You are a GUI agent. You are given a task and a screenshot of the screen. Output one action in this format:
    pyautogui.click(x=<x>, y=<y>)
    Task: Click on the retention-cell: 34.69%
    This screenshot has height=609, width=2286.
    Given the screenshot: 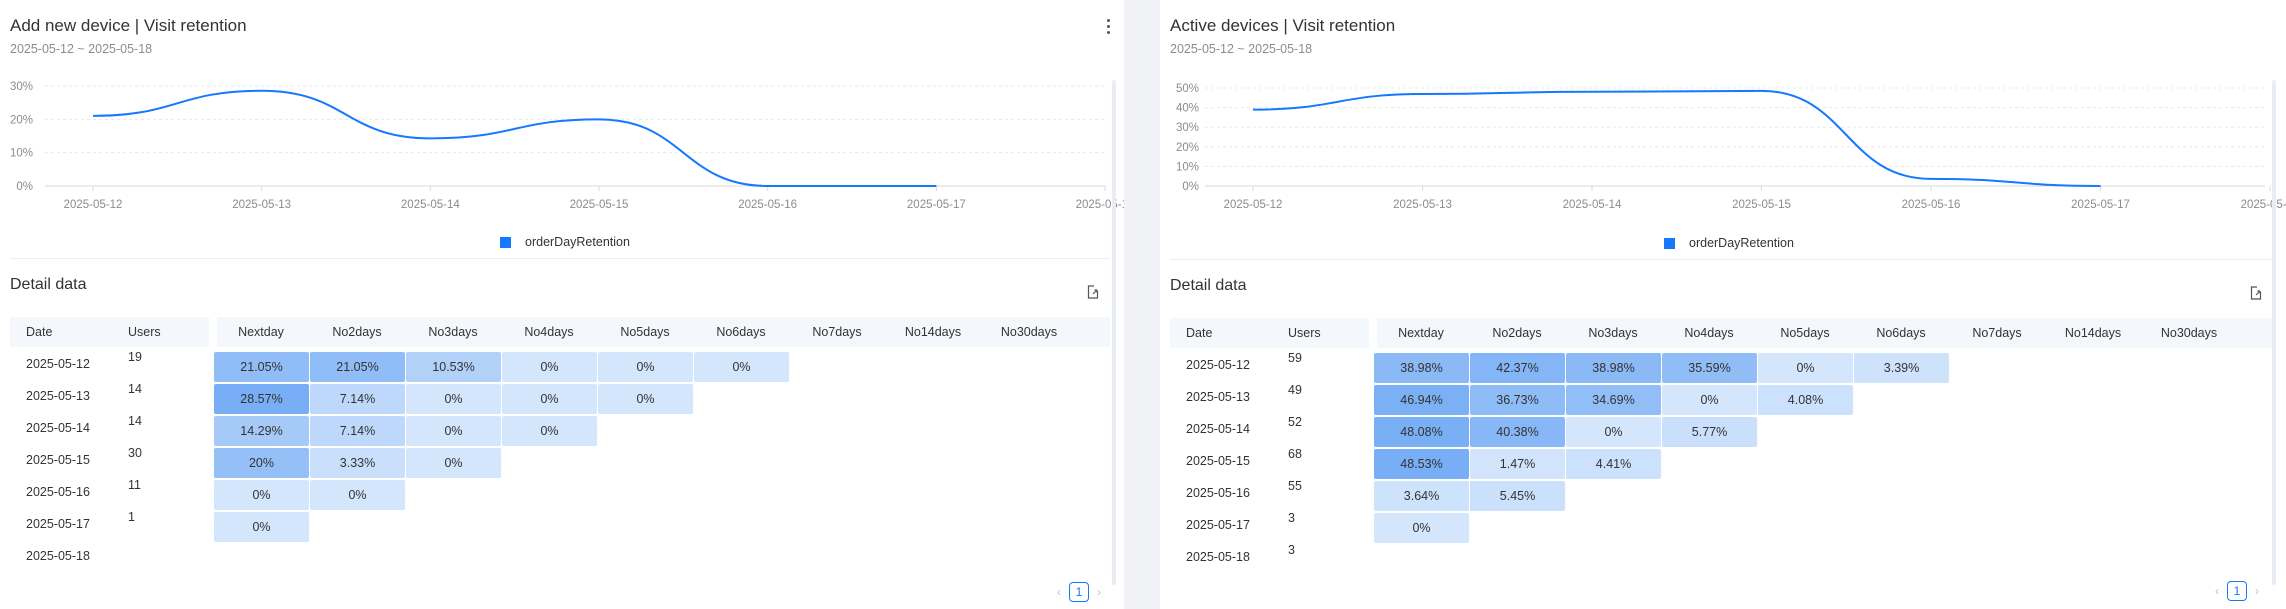 What is the action you would take?
    pyautogui.click(x=1613, y=400)
    